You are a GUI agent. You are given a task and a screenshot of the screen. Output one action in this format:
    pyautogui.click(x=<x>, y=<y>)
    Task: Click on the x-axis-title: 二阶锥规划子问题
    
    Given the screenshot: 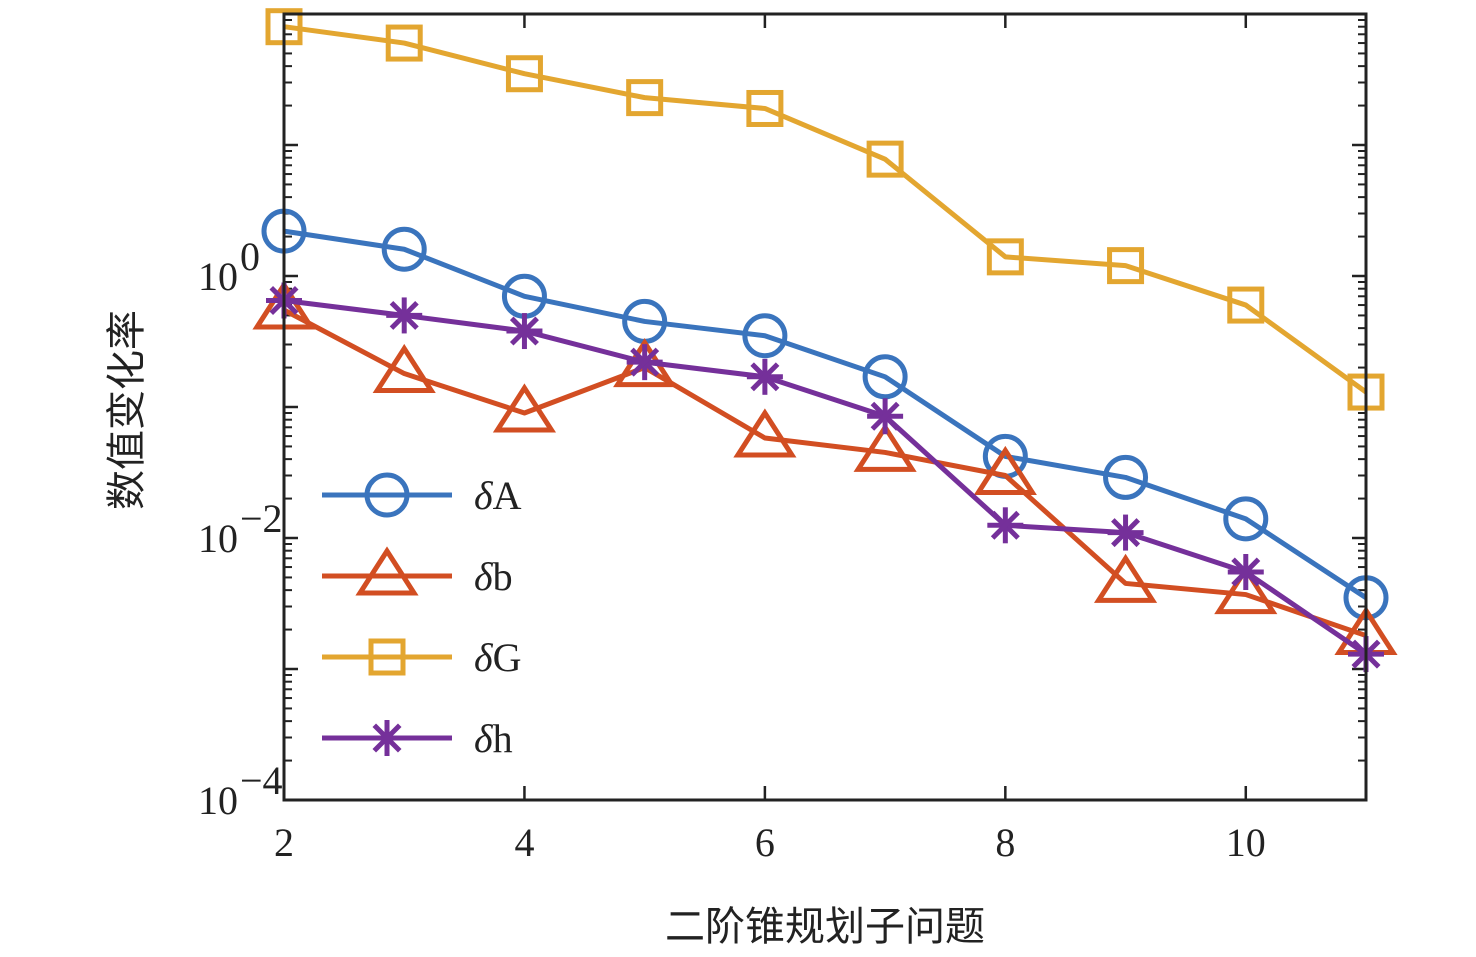 What is the action you would take?
    pyautogui.click(x=825, y=927)
    